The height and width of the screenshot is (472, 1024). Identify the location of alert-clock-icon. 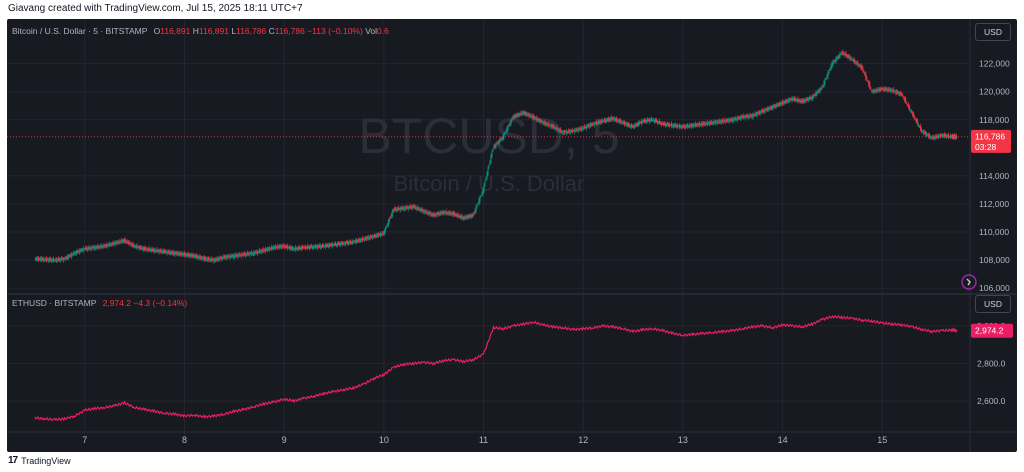
(969, 282).